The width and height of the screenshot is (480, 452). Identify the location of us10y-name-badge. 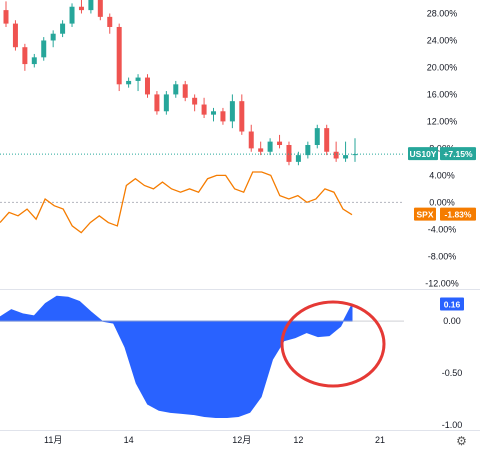
(423, 154).